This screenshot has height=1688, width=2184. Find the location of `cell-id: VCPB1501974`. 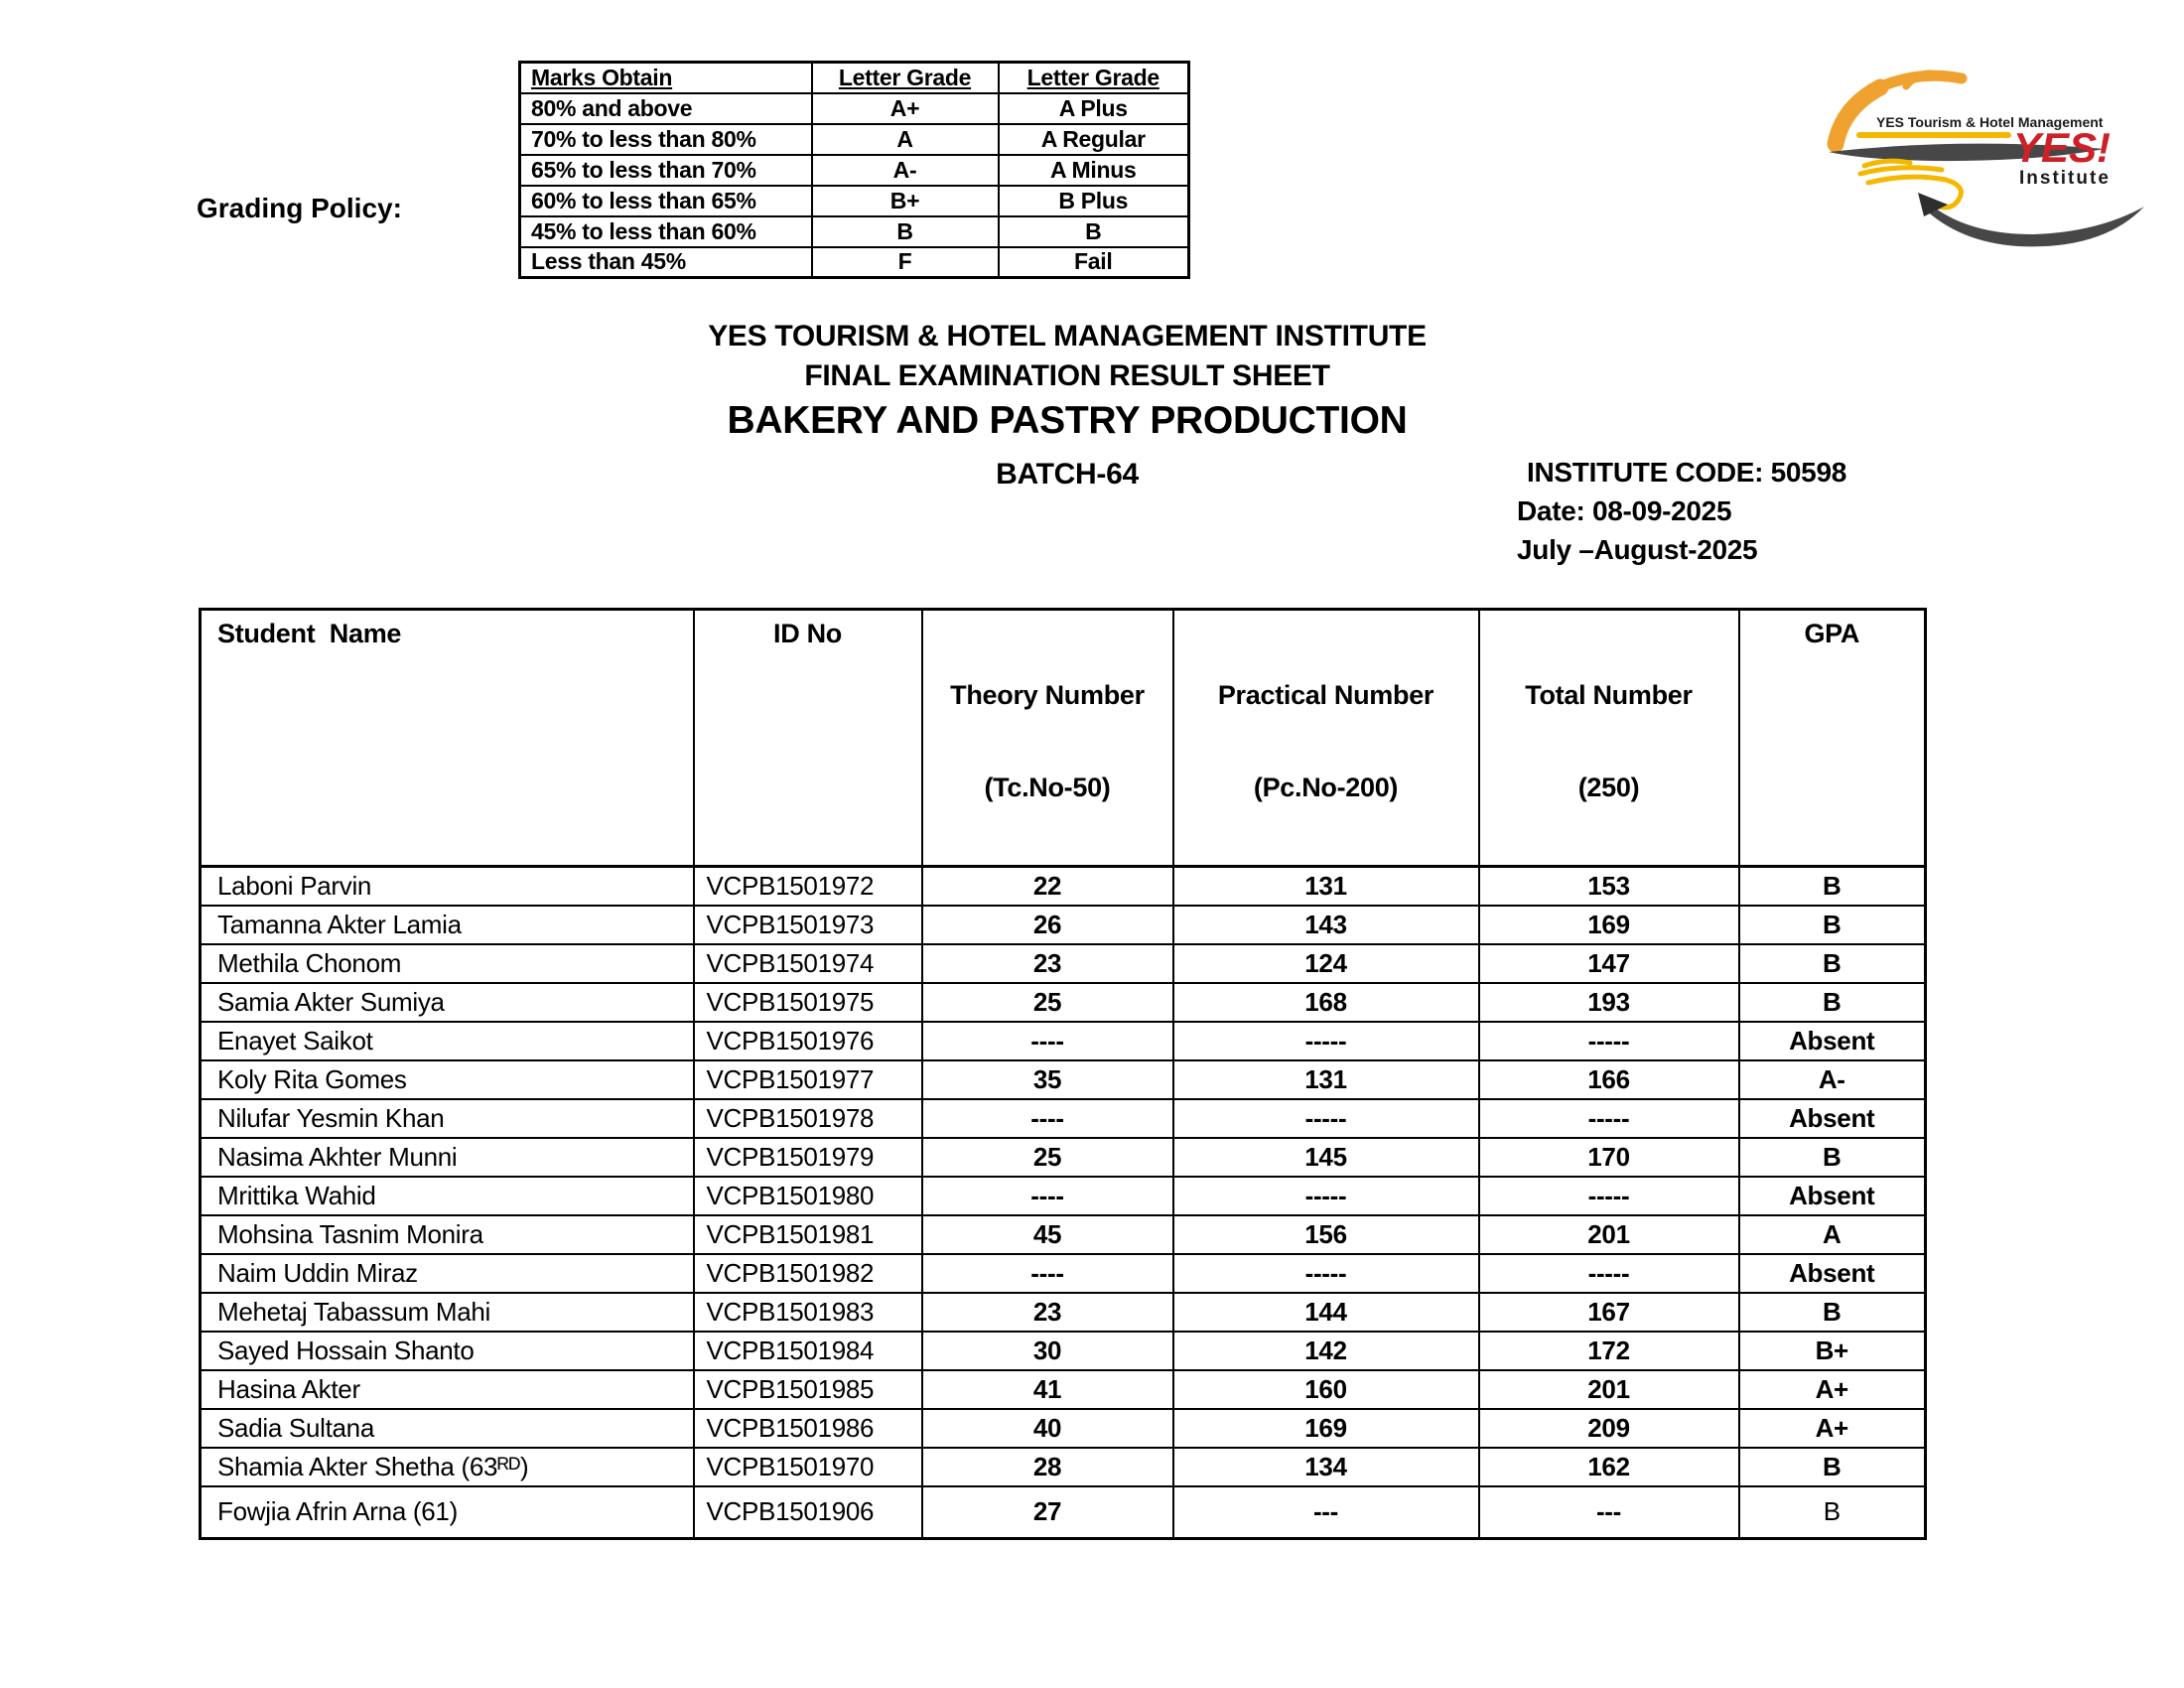

cell-id: VCPB1501974 is located at coordinates (807, 963).